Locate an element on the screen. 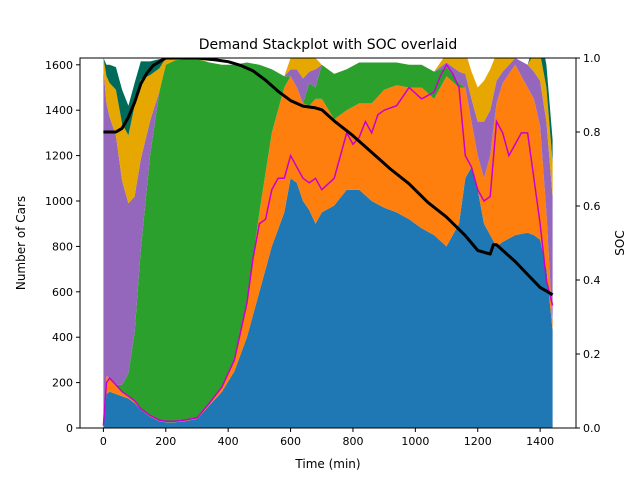 The image size is (640, 480). y2-tick-label: 1.0 is located at coordinates (592, 58).